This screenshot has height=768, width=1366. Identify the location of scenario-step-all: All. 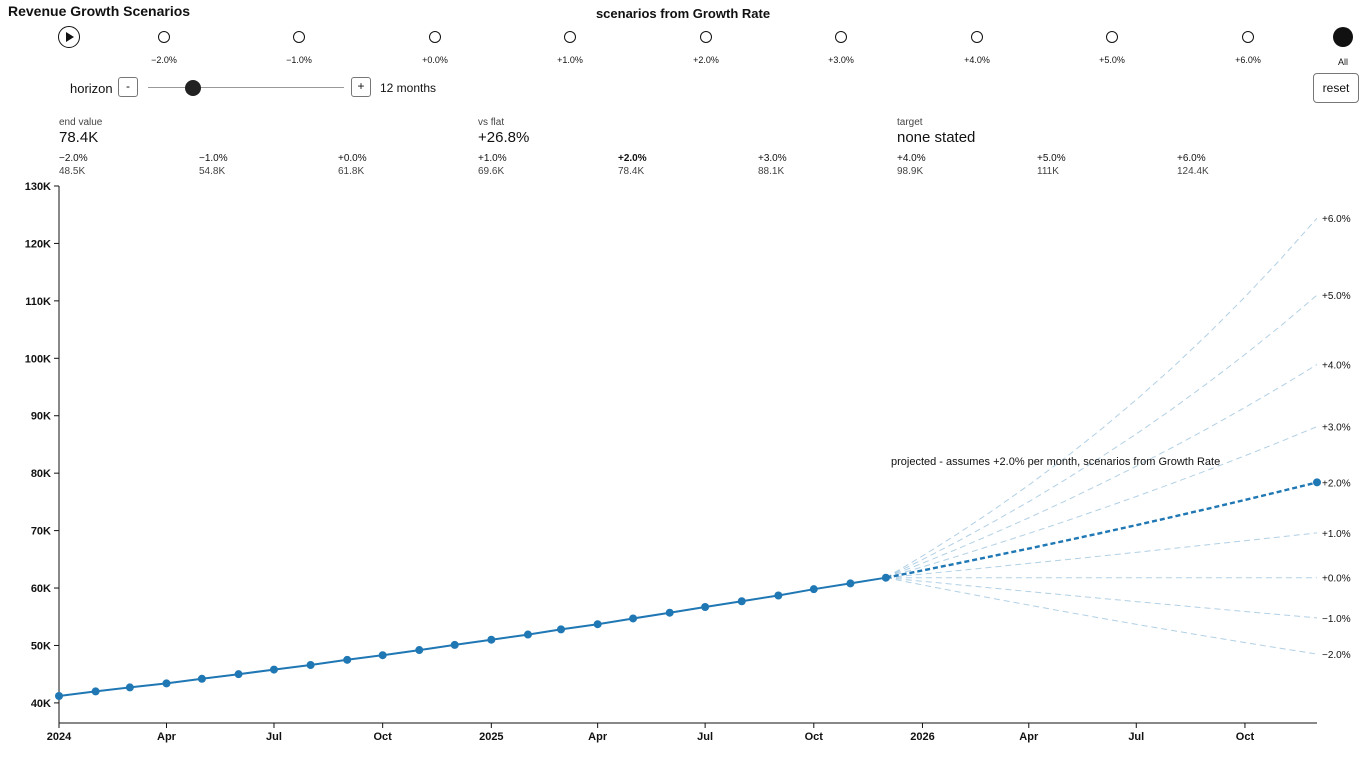
(1339, 47).